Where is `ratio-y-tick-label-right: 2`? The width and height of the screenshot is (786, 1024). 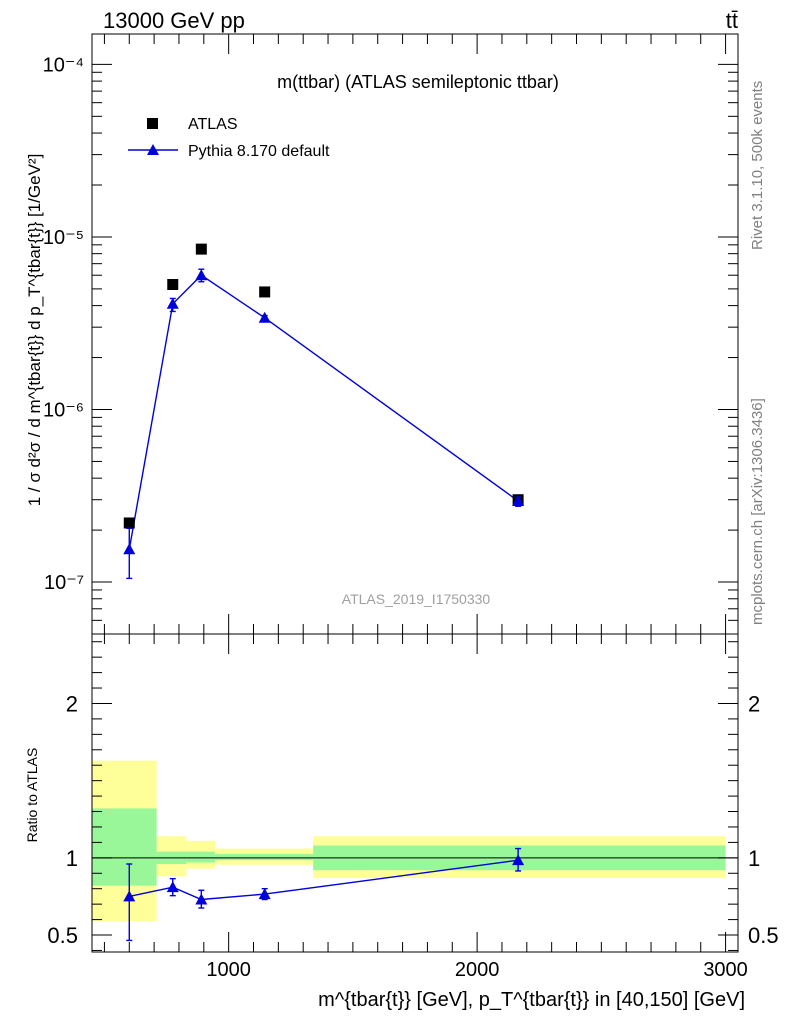 ratio-y-tick-label-right: 2 is located at coordinates (754, 703).